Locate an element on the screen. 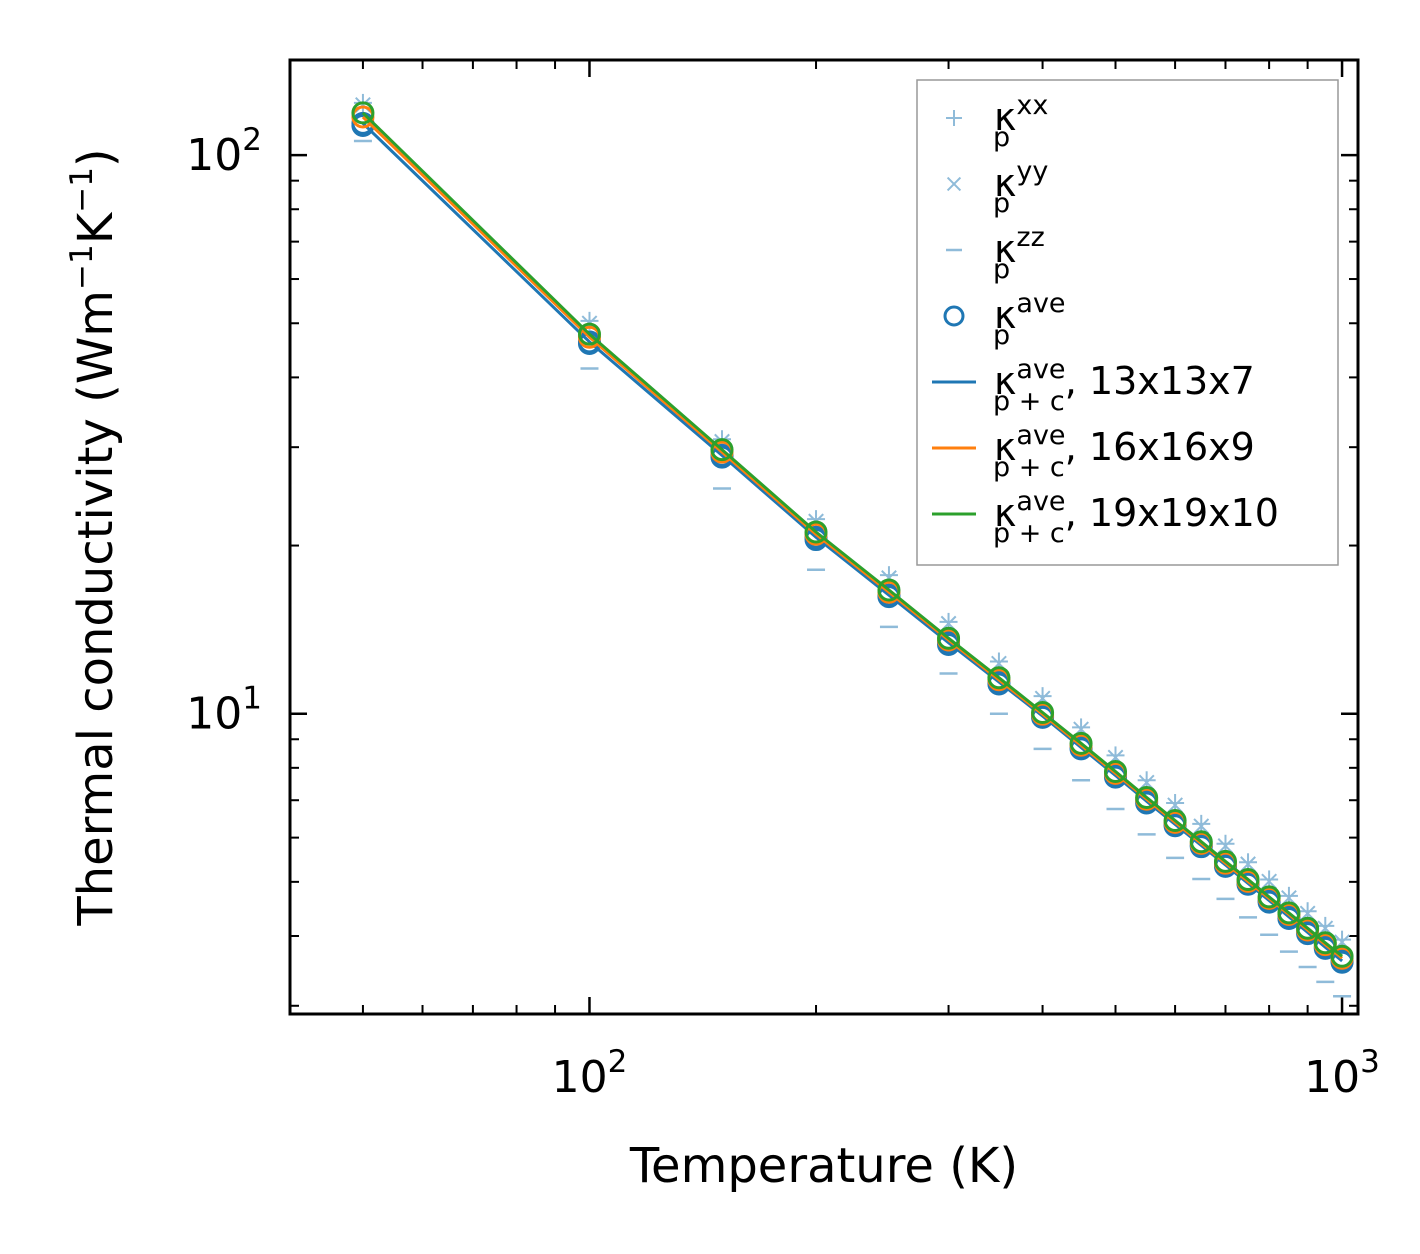 The height and width of the screenshot is (1254, 1420). y-tick-label: 10¹ is located at coordinates (224, 710).